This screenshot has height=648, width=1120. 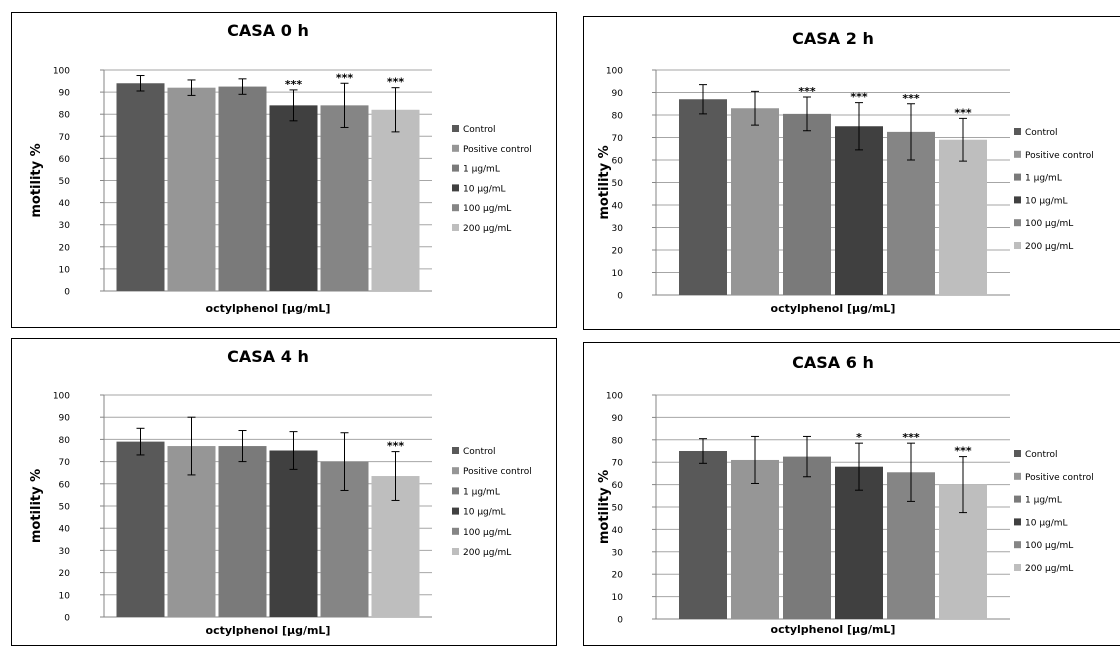 What do you see at coordinates (833, 38) in the screenshot?
I see `chart-title: CASA 2 h` at bounding box center [833, 38].